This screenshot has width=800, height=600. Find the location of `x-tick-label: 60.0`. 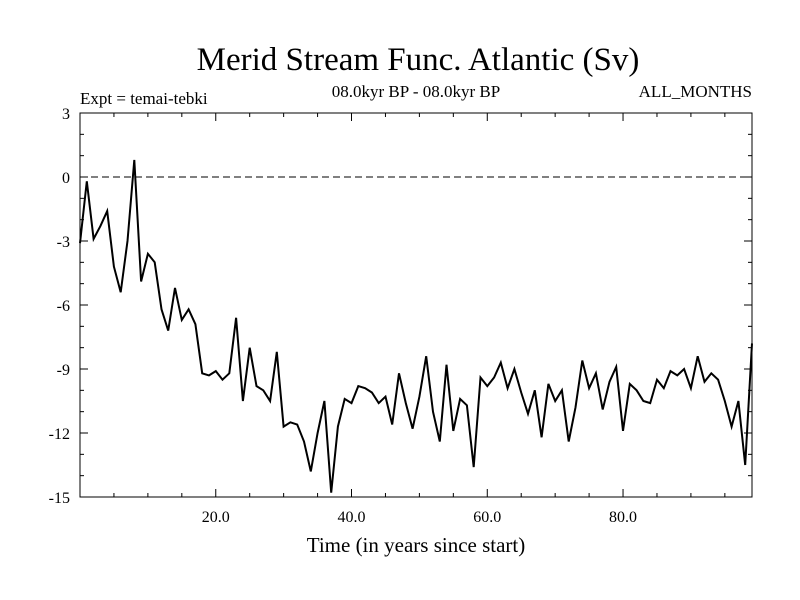

x-tick-label: 60.0 is located at coordinates (487, 517).